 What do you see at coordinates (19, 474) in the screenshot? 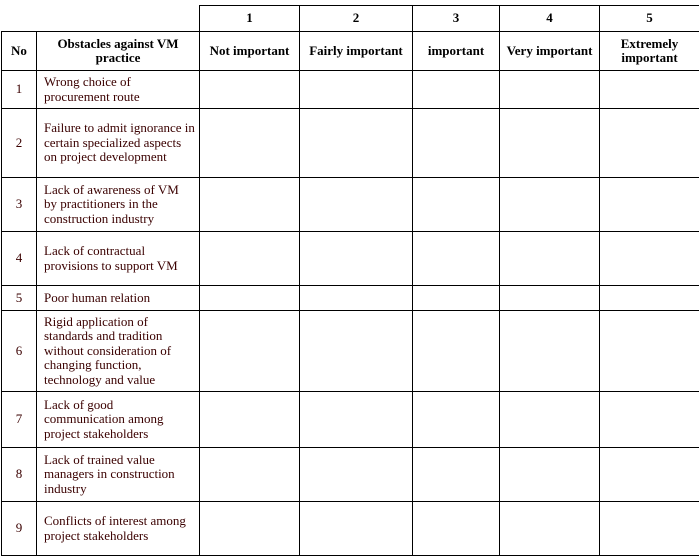
I see `row-number: 8` at bounding box center [19, 474].